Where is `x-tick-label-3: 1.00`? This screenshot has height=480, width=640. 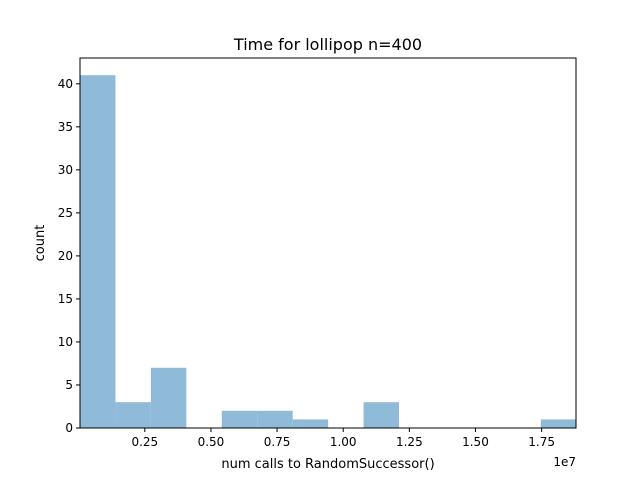
x-tick-label-3: 1.00 is located at coordinates (343, 442).